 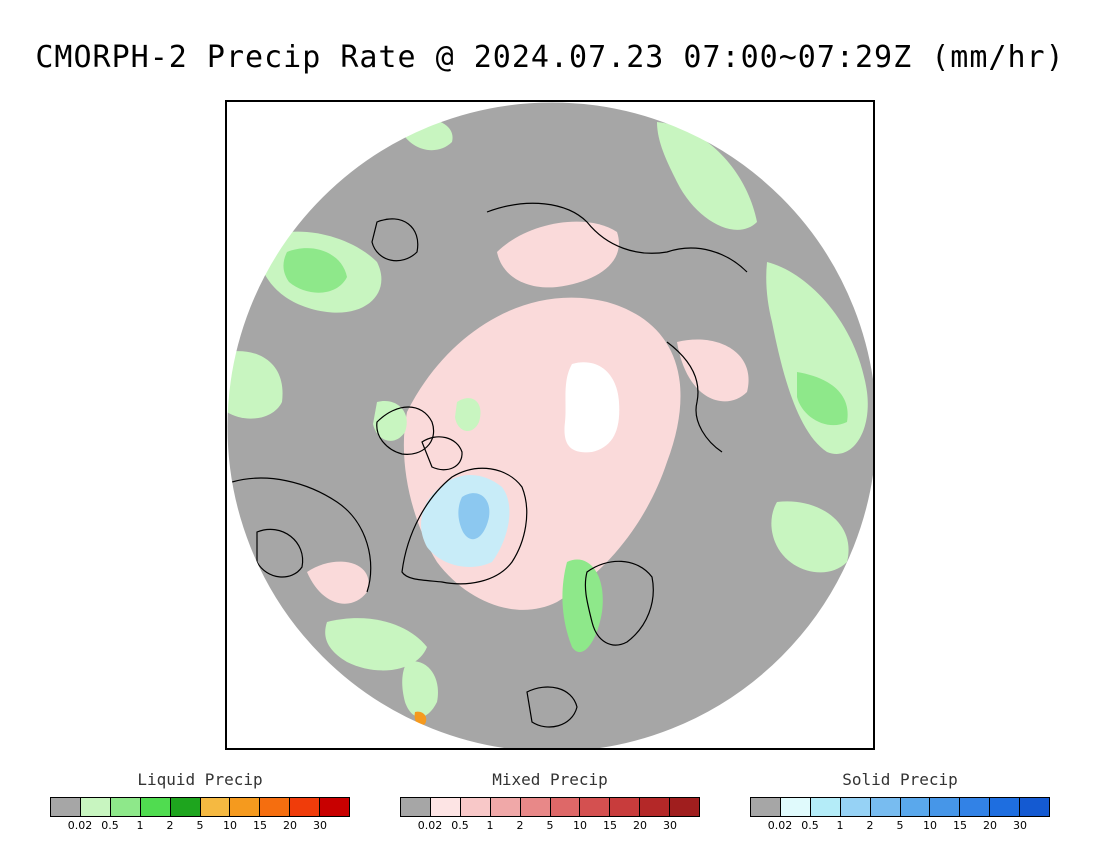 I want to click on legend-liquid: Liquid Precip 0.02 0.5 1 2 5 10 15 20 30, so click(x=200, y=801).